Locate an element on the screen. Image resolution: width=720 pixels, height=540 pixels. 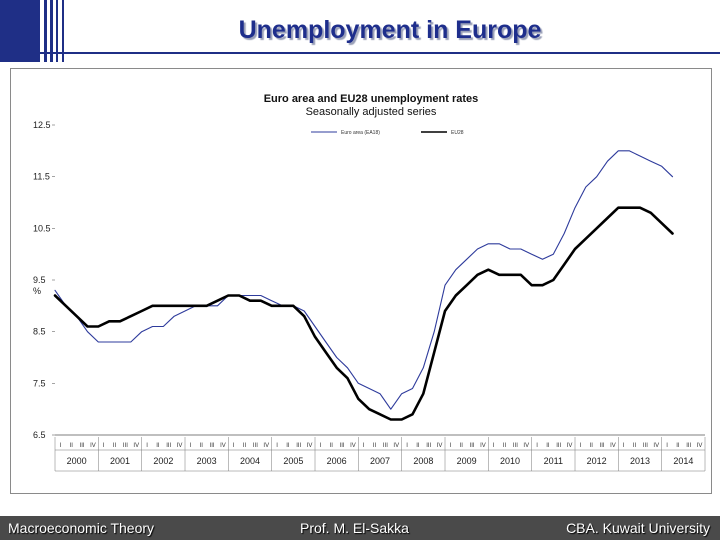
y-tick-label: 6.5 is located at coordinates (39, 435).